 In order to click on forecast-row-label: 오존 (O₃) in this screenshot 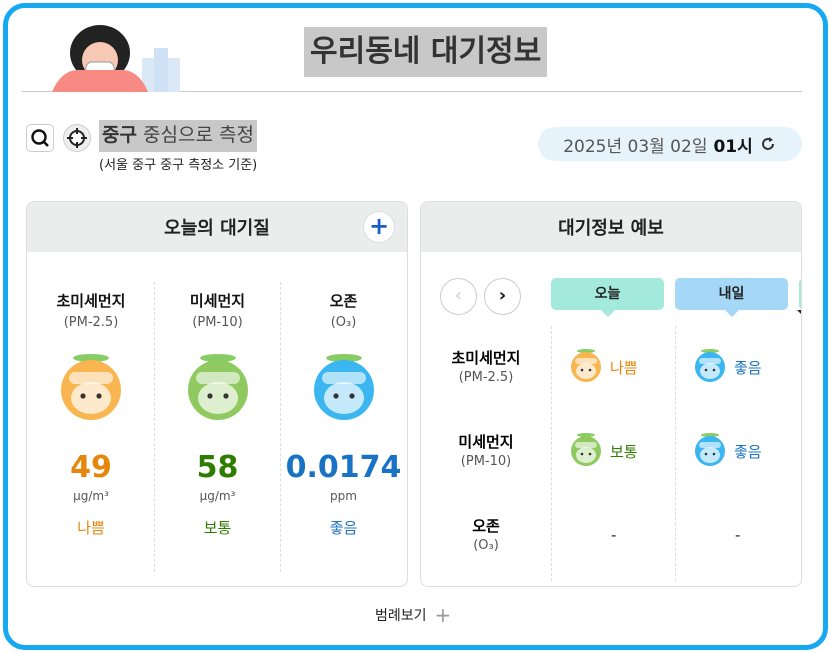, I will do `click(486, 534)`.